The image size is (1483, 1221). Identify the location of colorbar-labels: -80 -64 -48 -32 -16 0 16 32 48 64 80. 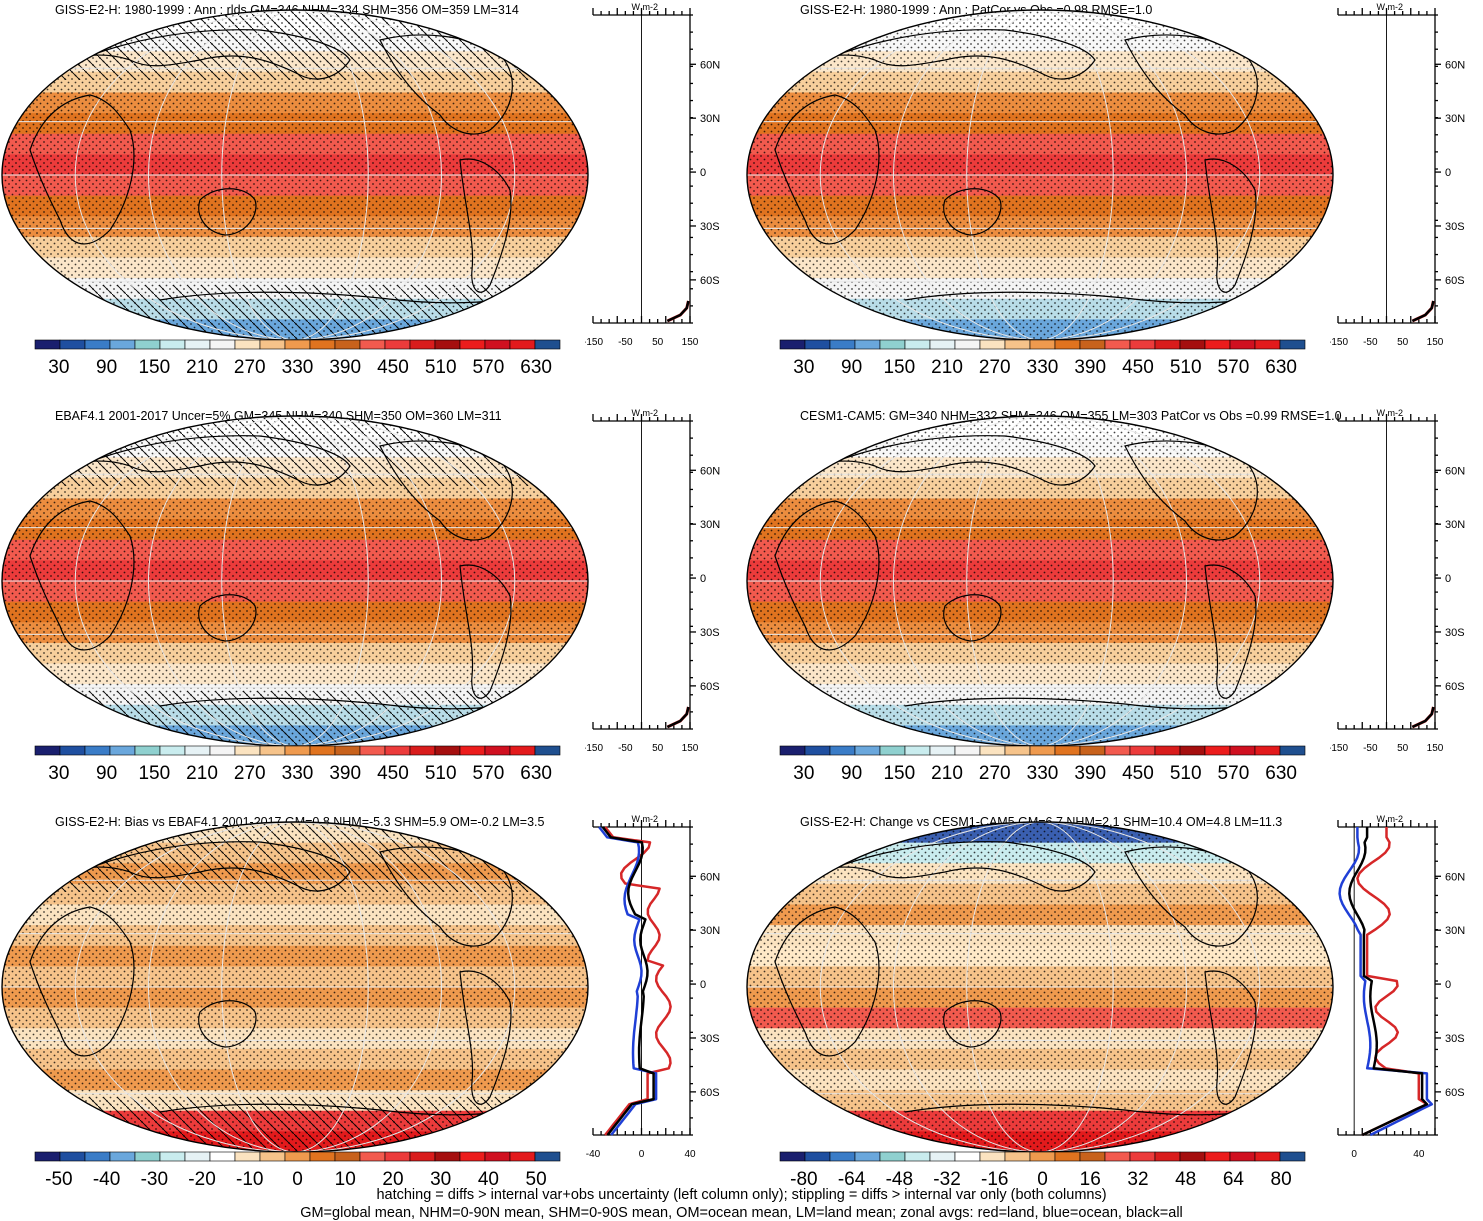
(1042, 1180).